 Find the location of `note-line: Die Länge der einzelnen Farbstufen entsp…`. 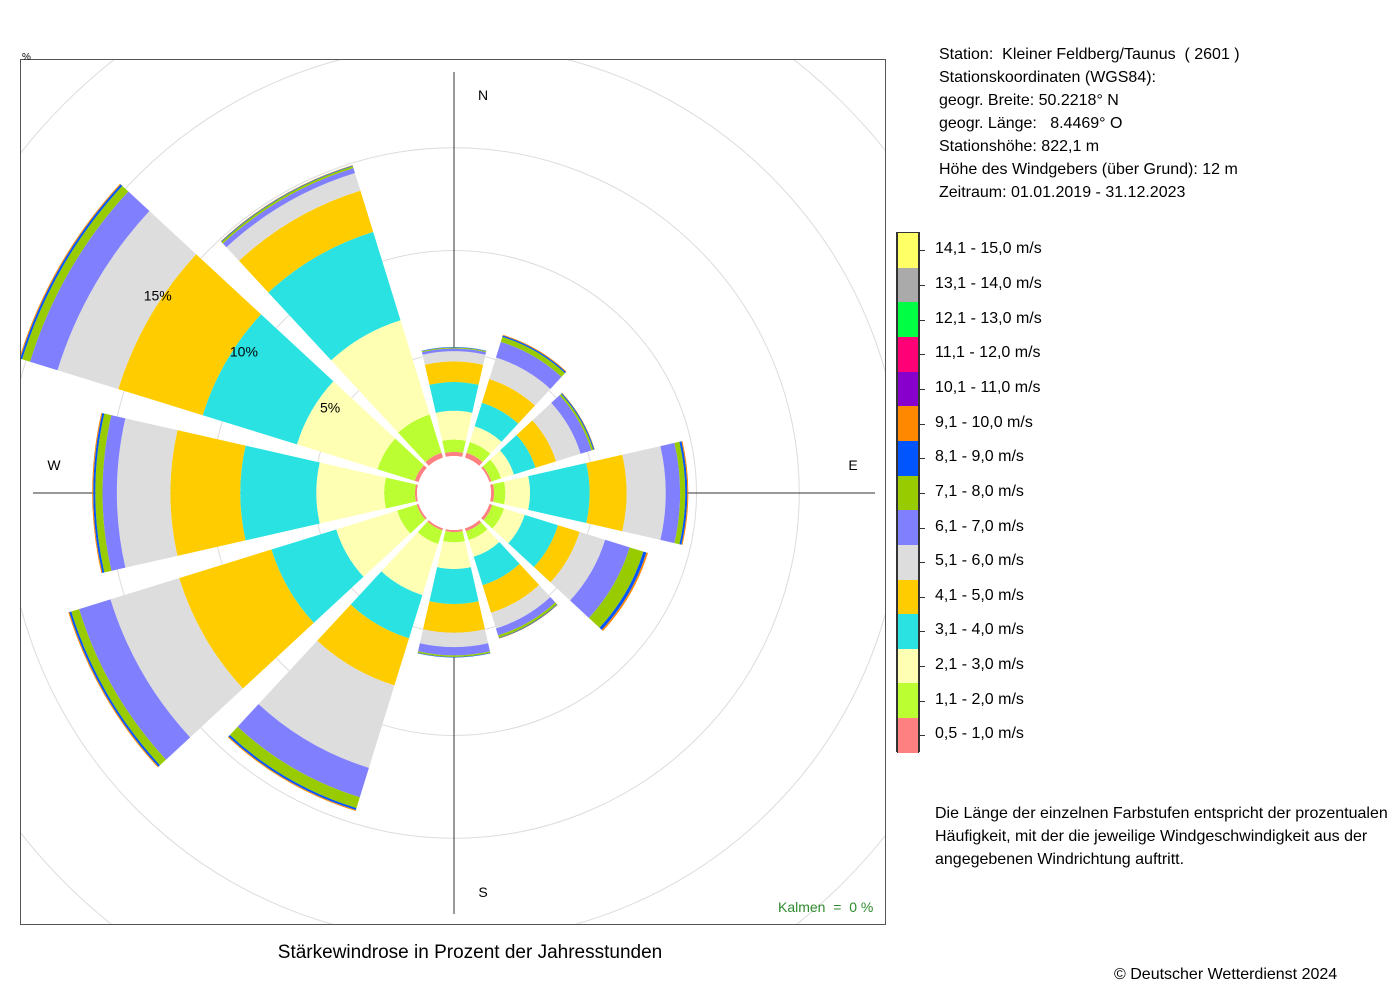

note-line: Die Länge der einzelnen Farbstufen entsp… is located at coordinates (1161, 813).